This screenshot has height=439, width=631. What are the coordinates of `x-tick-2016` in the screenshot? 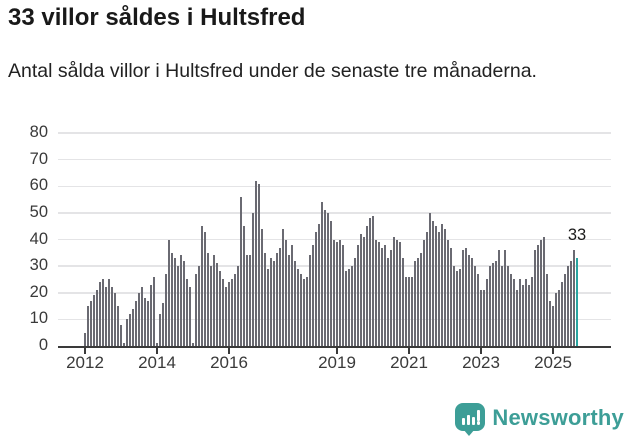 It's located at (229, 351).